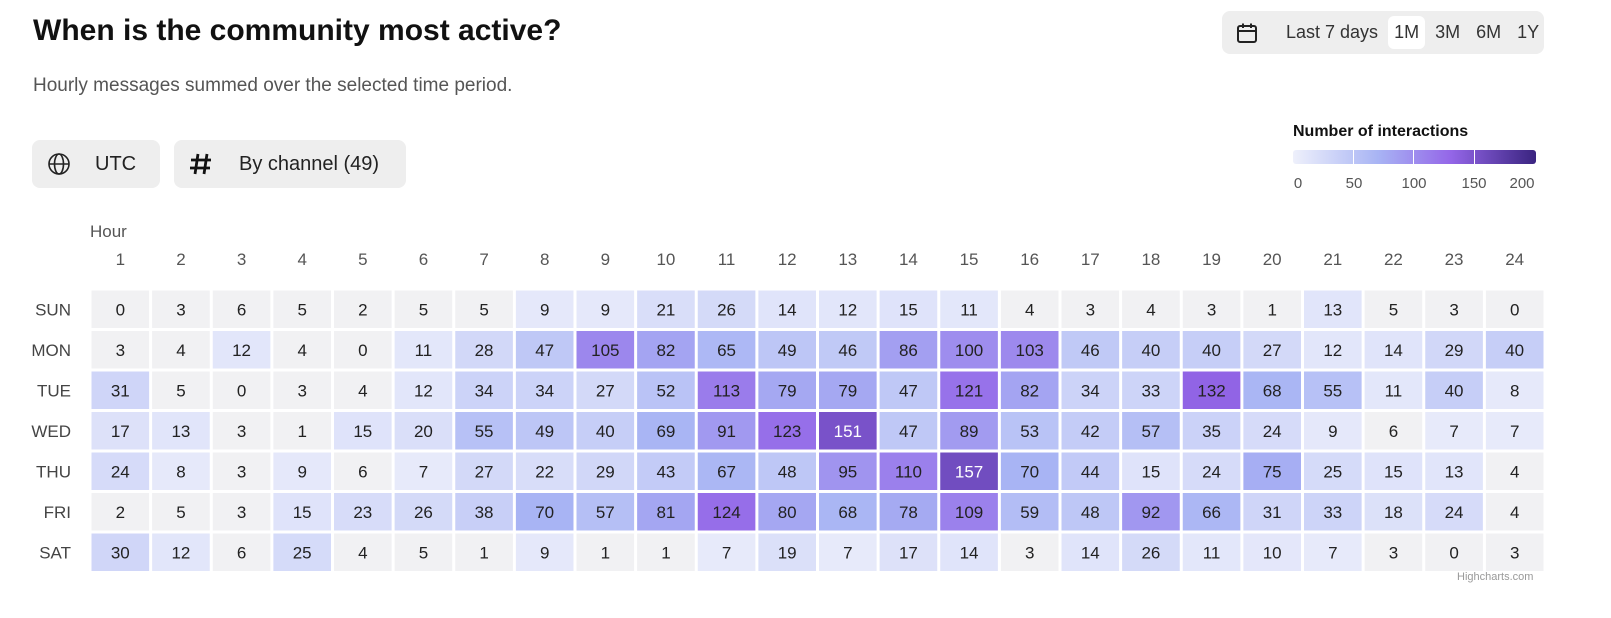 The width and height of the screenshot is (1611, 618). What do you see at coordinates (1332, 32) in the screenshot?
I see `range-last-7-days-button: Last 7 days` at bounding box center [1332, 32].